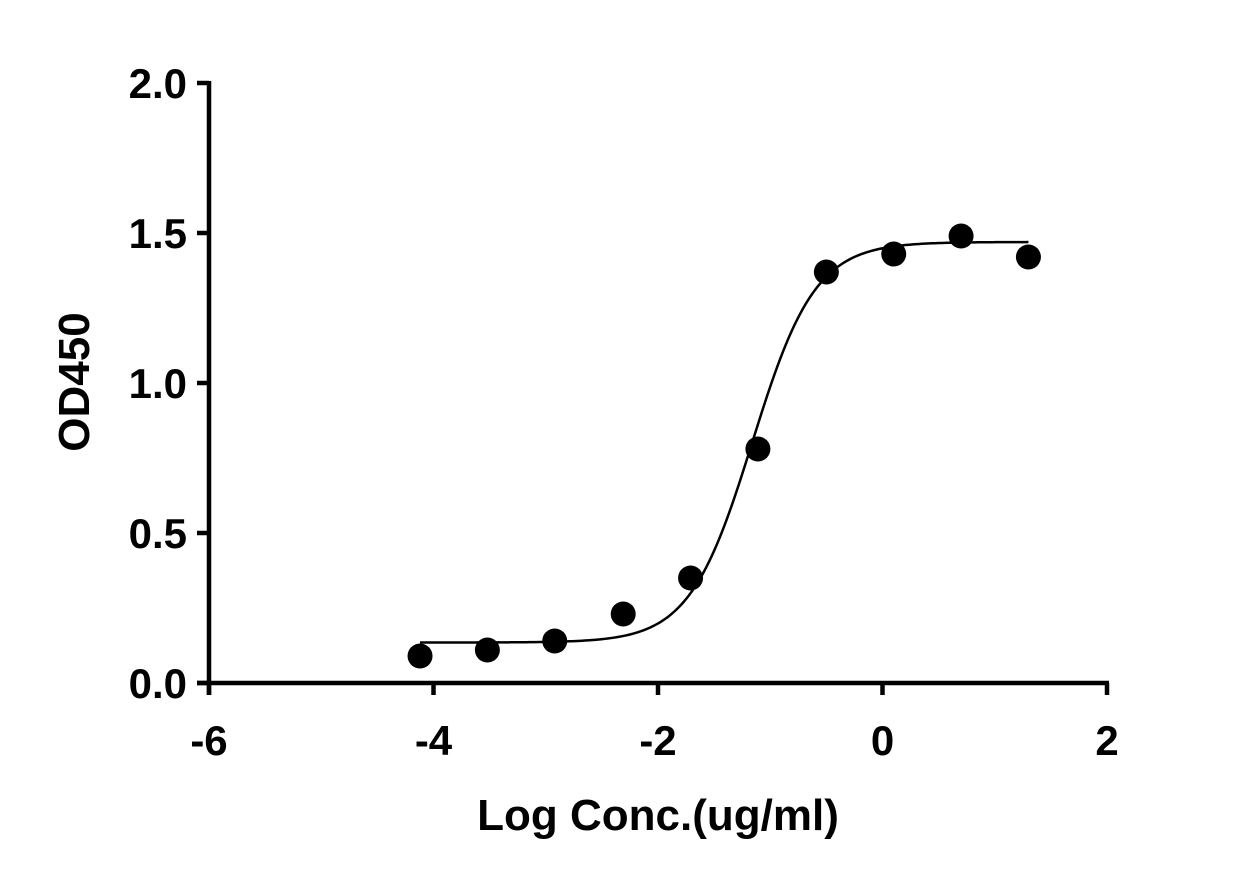  What do you see at coordinates (657, 740) in the screenshot?
I see `x-tick-label: -2` at bounding box center [657, 740].